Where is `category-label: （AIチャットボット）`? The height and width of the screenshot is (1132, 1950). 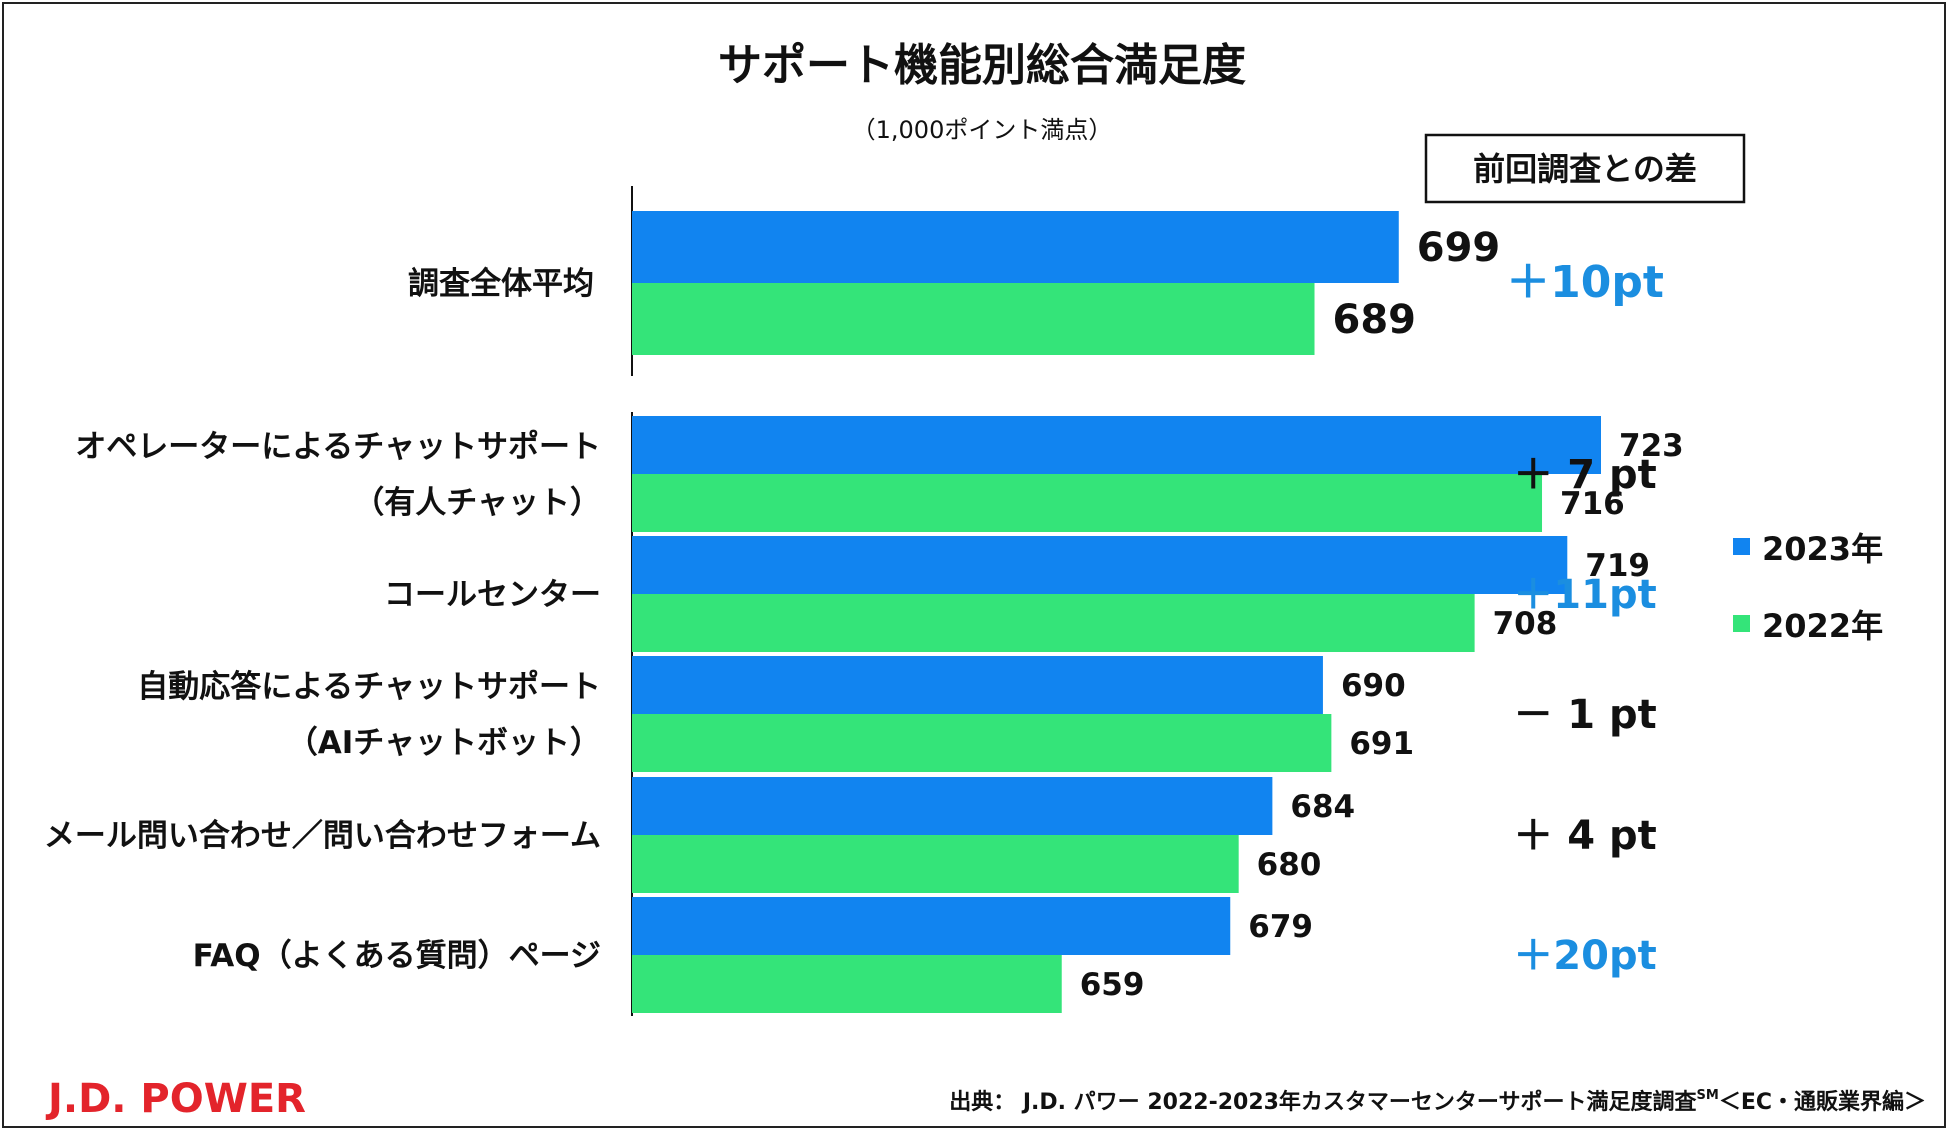
category-label: （AIチャットボット） is located at coordinates (444, 743).